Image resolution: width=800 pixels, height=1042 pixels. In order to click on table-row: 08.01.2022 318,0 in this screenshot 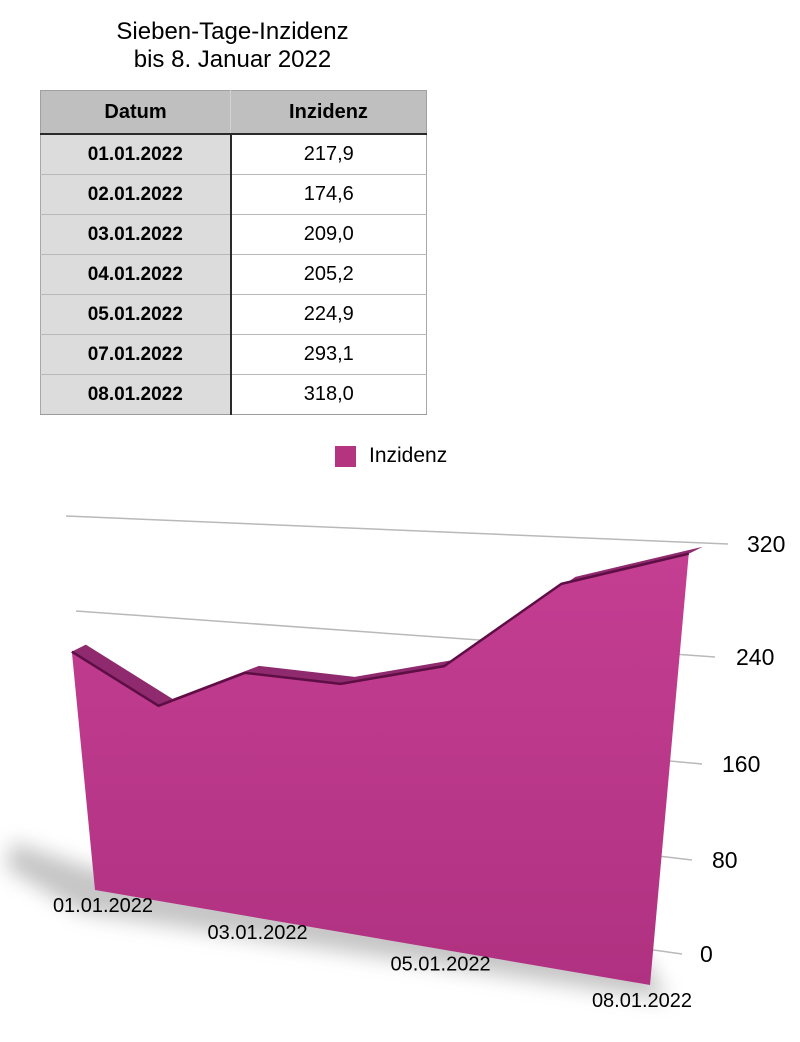, I will do `click(233, 394)`.